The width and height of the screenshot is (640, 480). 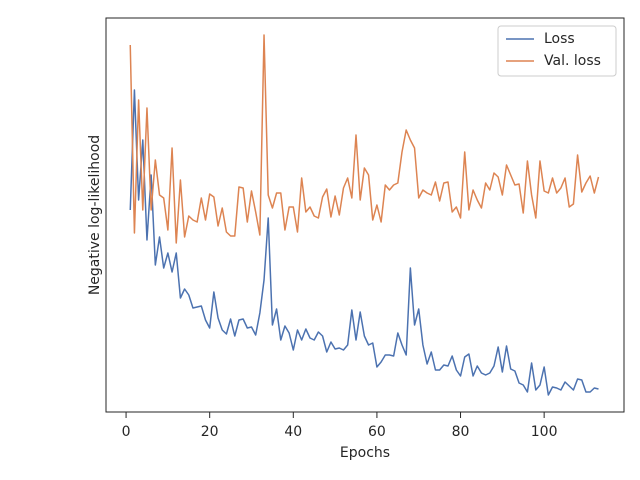 I want to click on x-axis-label: Epochs, so click(x=365, y=453).